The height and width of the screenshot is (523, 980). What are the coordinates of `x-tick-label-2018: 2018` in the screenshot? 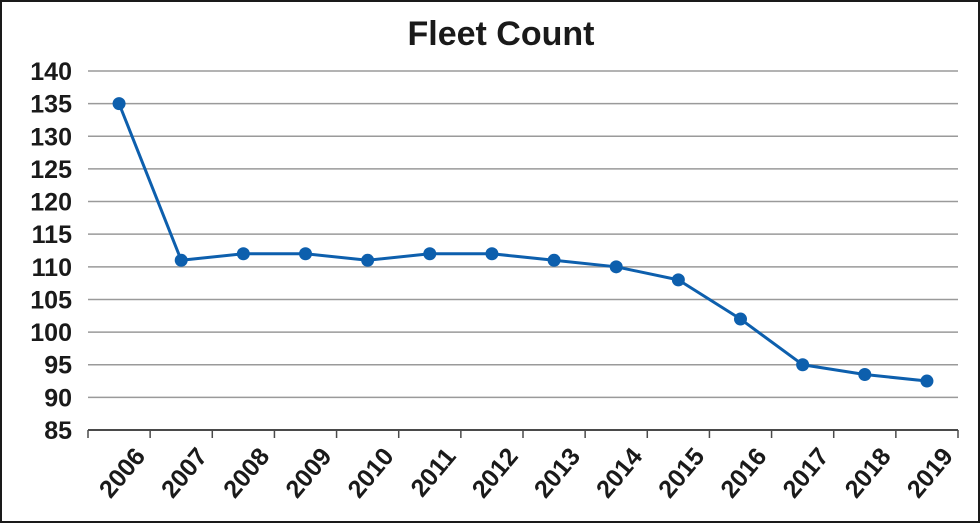 It's located at (867, 473).